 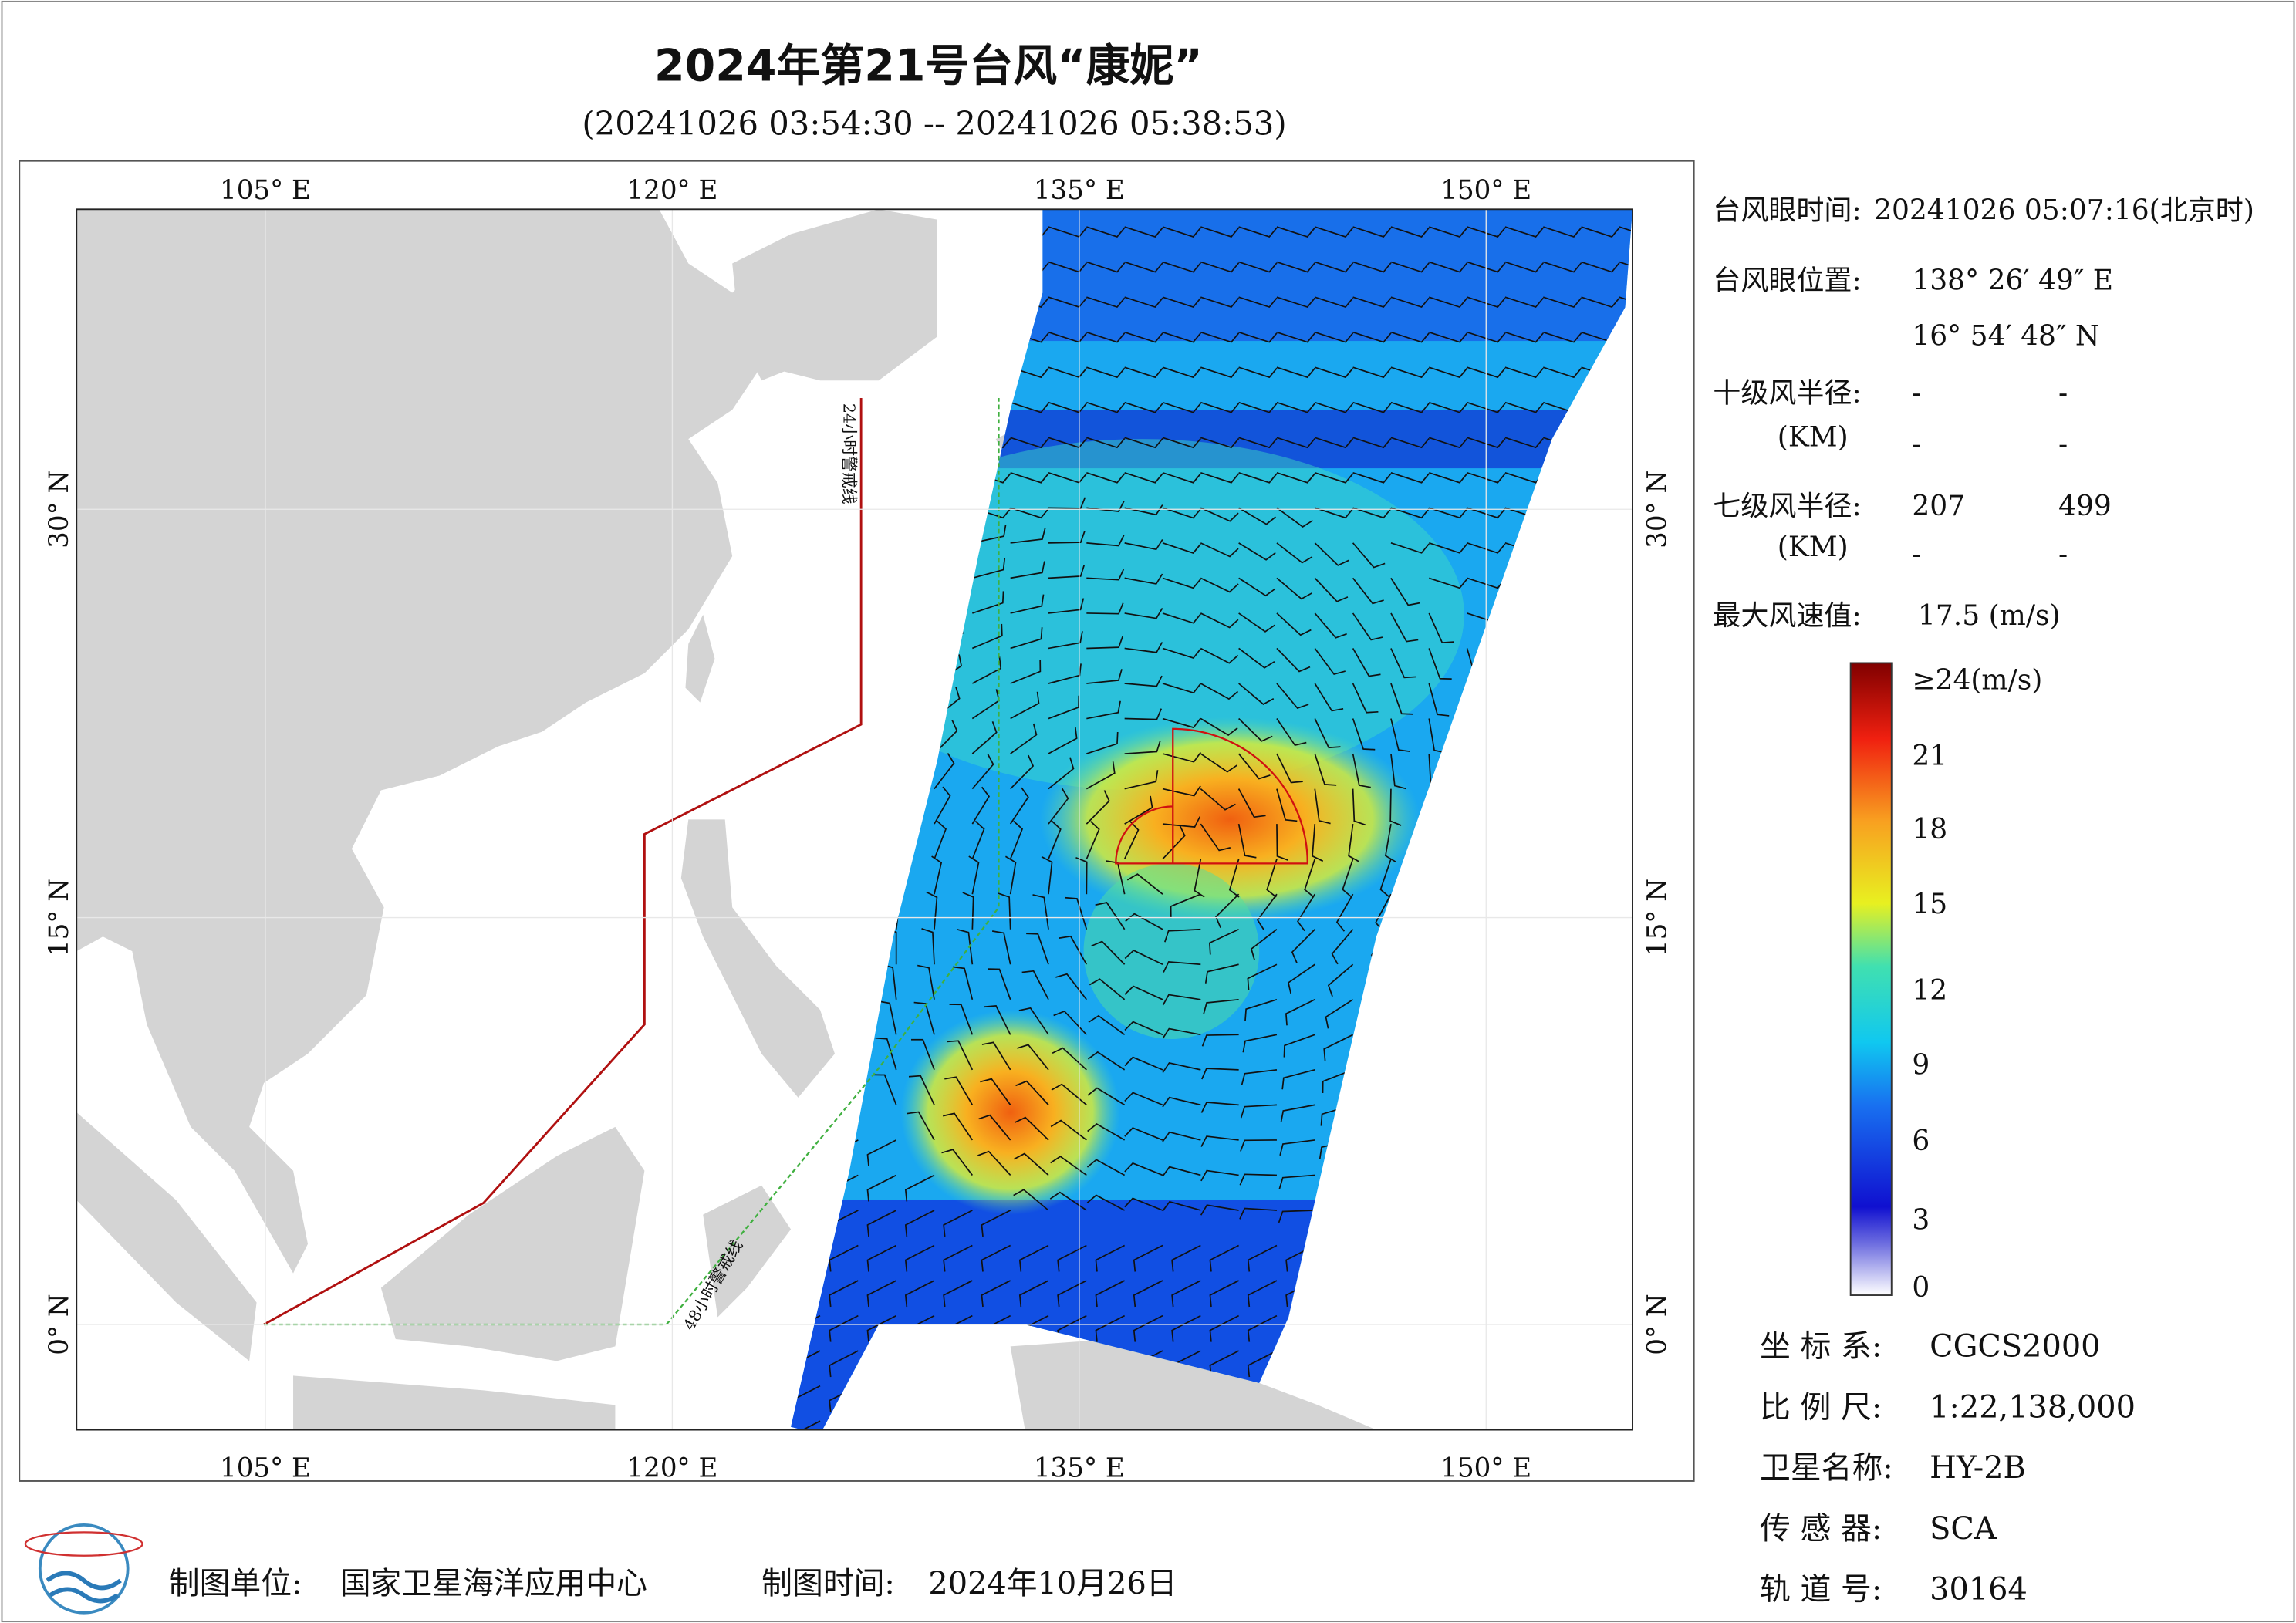 What do you see at coordinates (1963, 1529) in the screenshot?
I see `meta-value: SCA` at bounding box center [1963, 1529].